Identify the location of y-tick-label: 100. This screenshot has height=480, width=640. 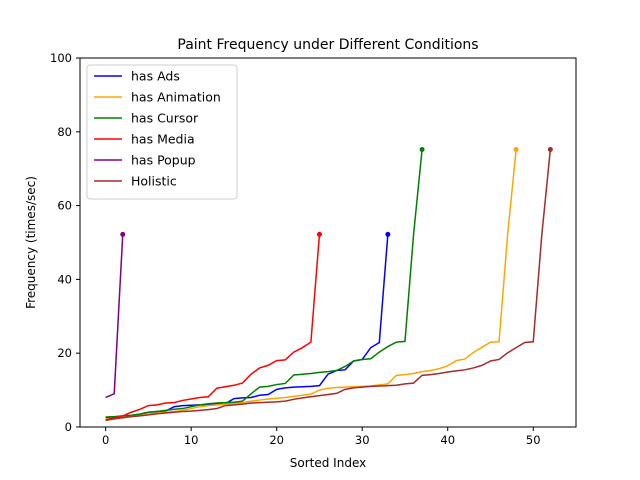
(61, 58).